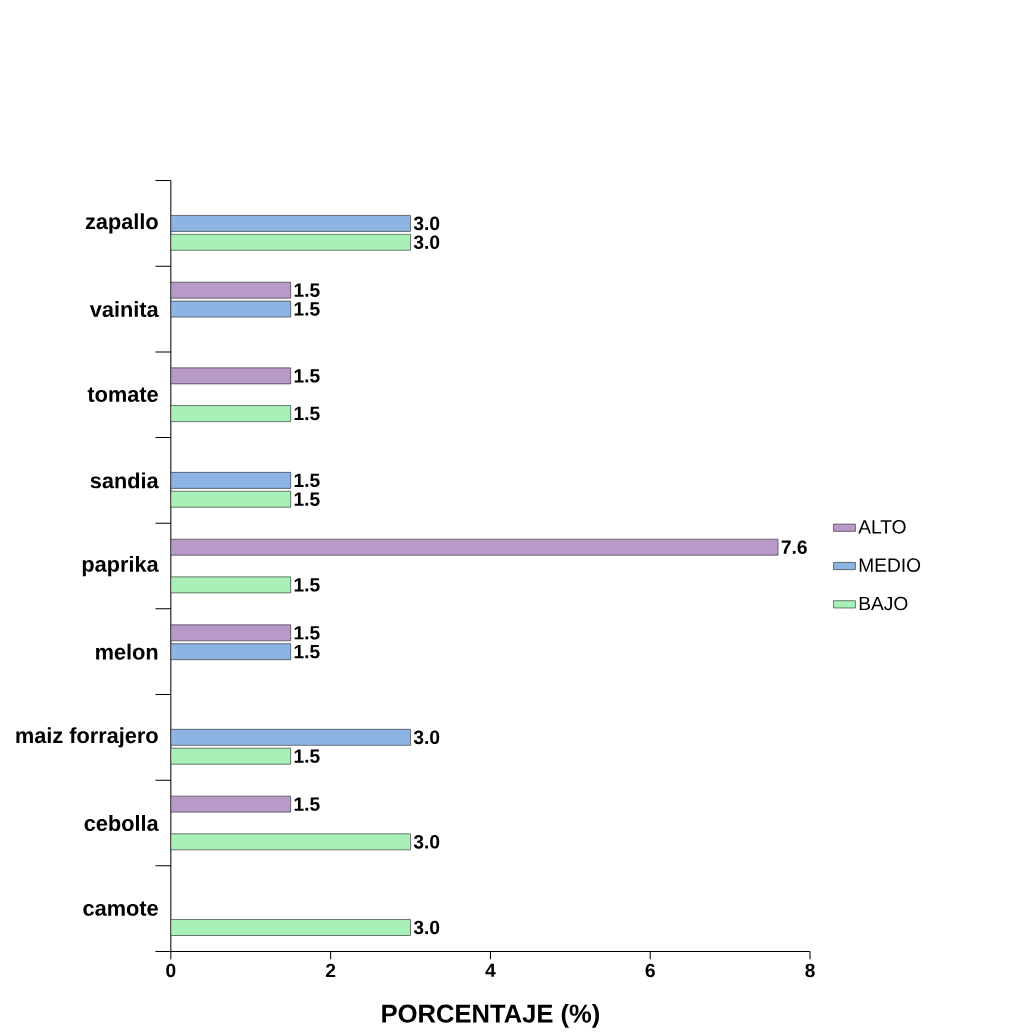 The width and height of the screenshot is (1023, 1032). What do you see at coordinates (810, 970) in the screenshot?
I see `x-tick-label: 8` at bounding box center [810, 970].